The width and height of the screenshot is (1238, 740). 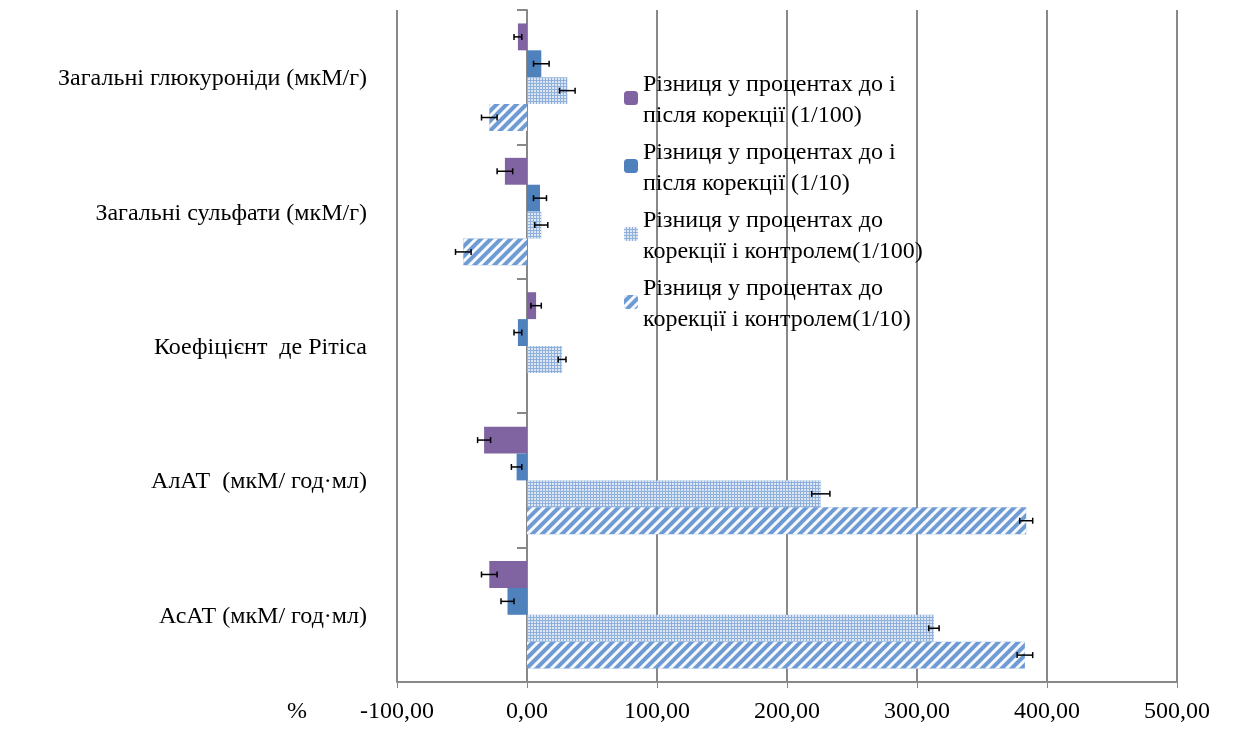 I want to click on y-tick-label: Коефіцієнт де Рітіса, so click(x=260, y=346).